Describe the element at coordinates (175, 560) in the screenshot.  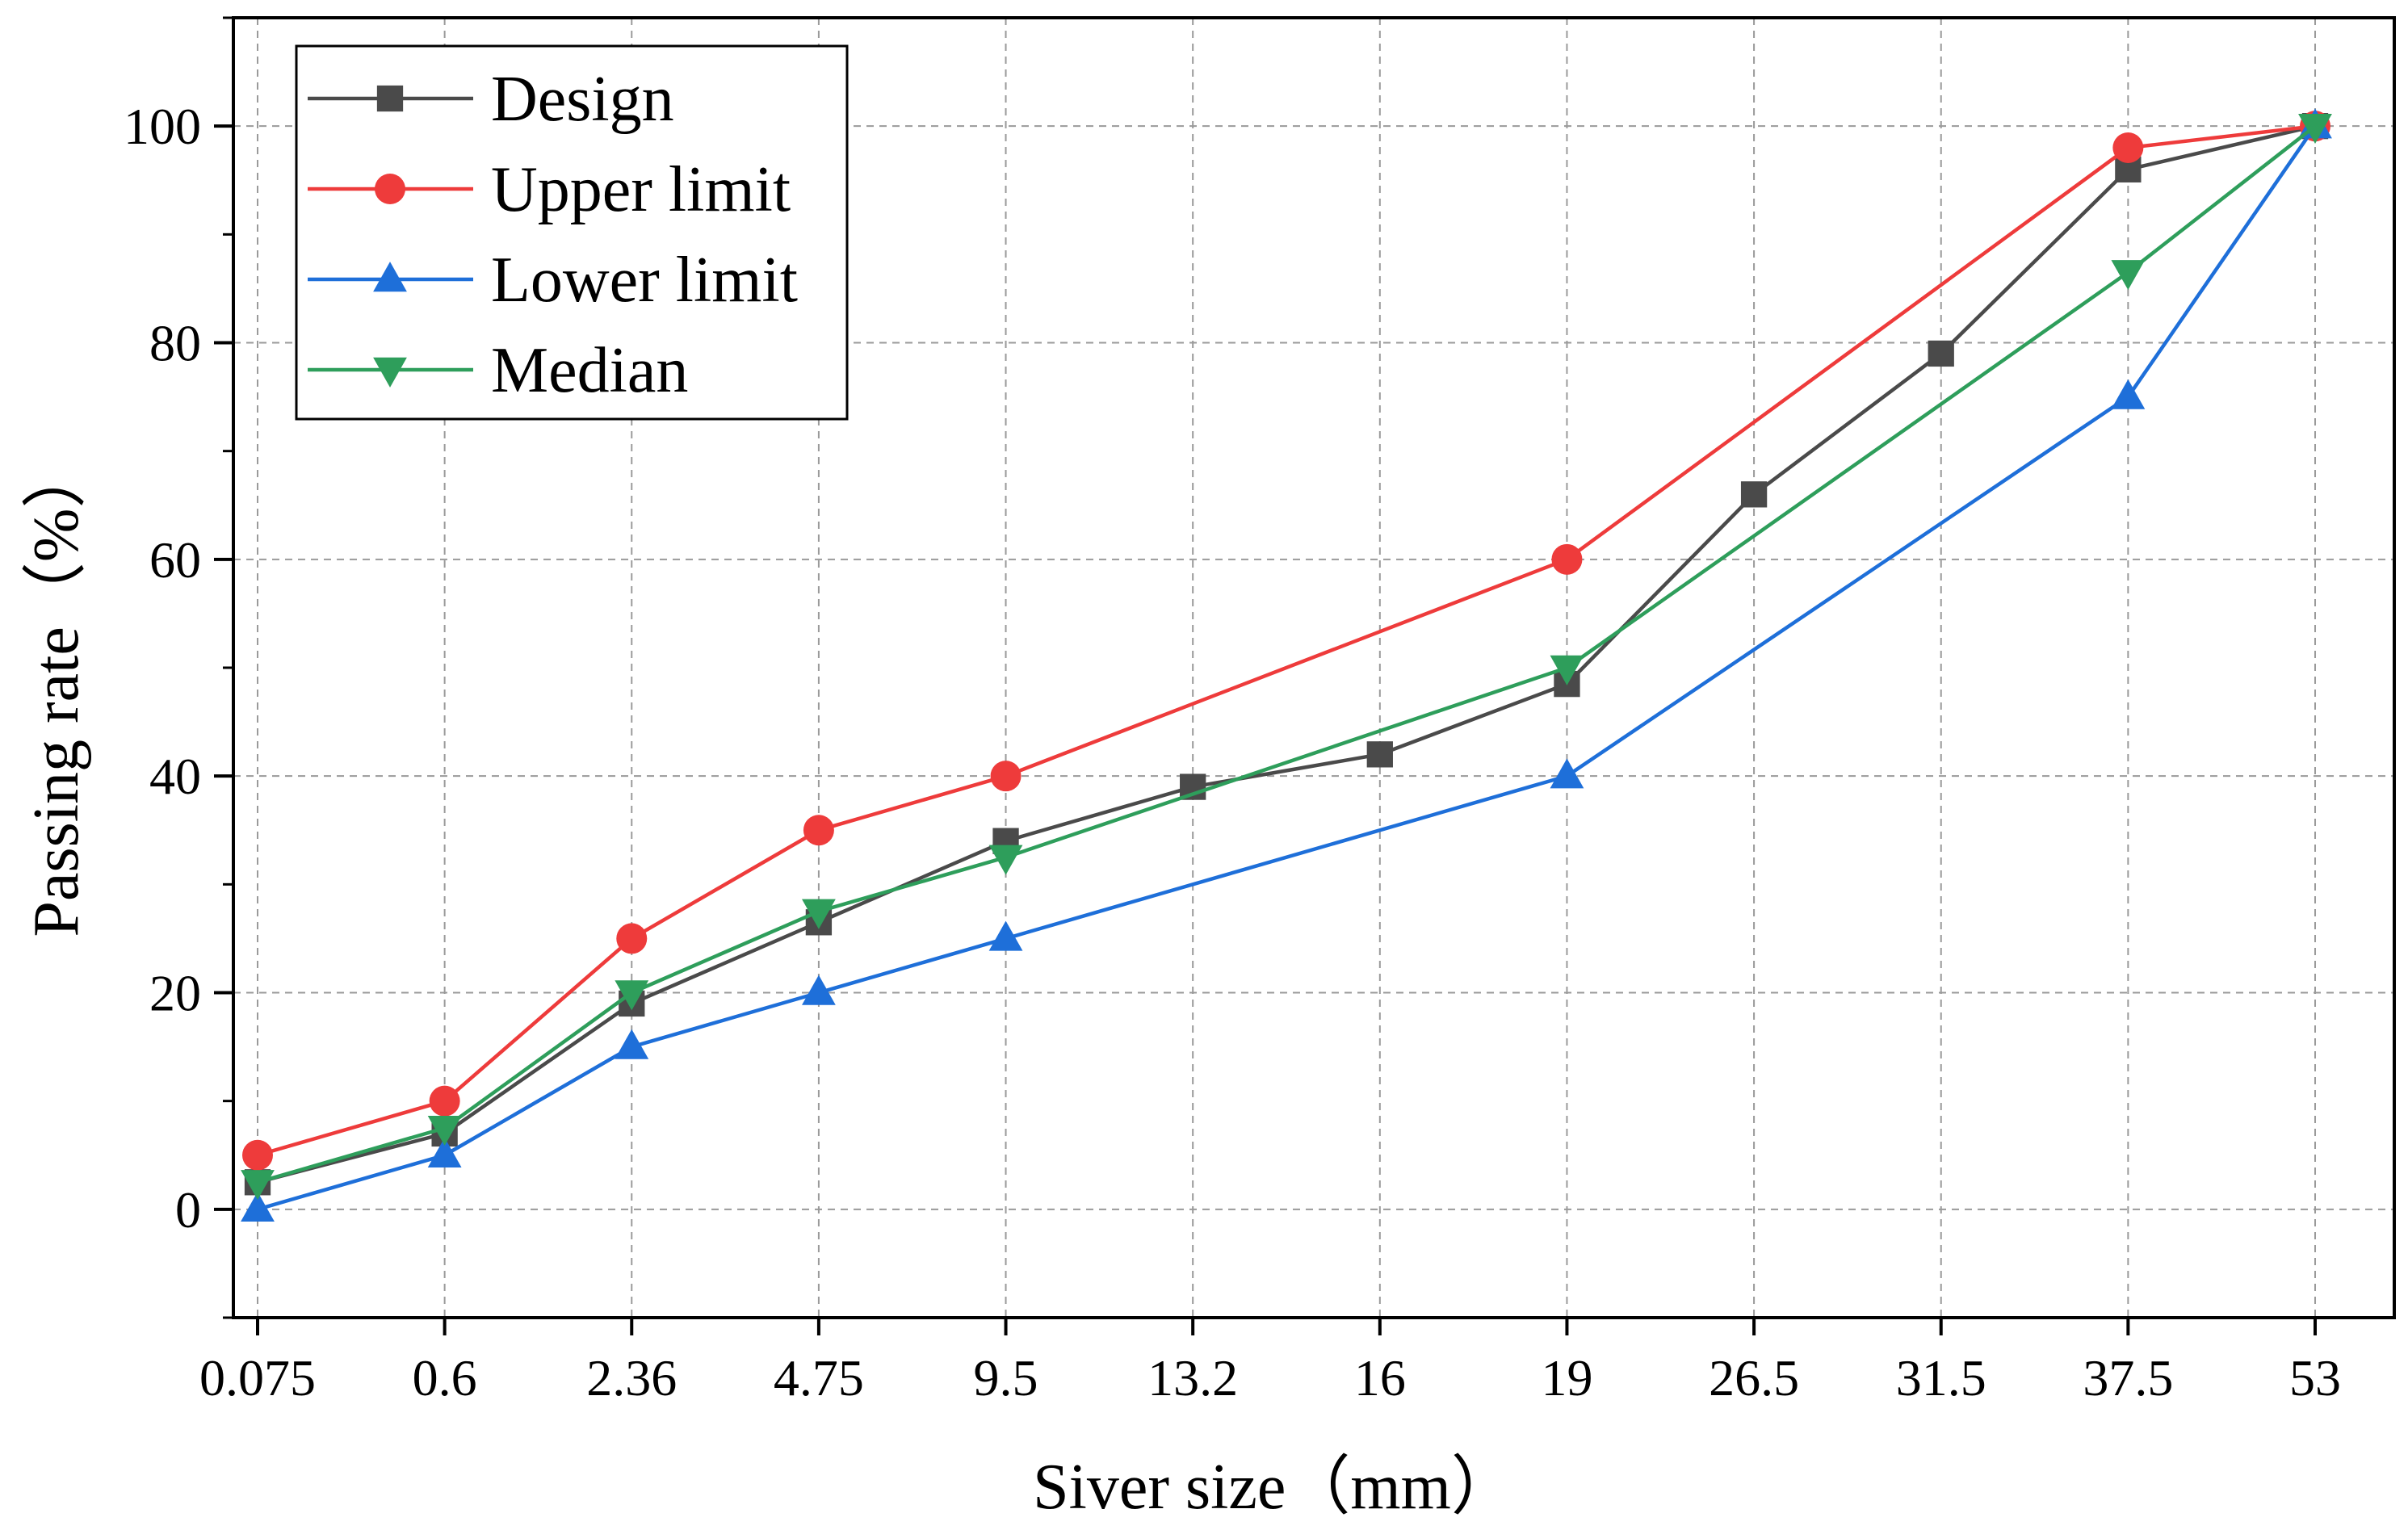
I see `y-tick-label: 60` at that location.